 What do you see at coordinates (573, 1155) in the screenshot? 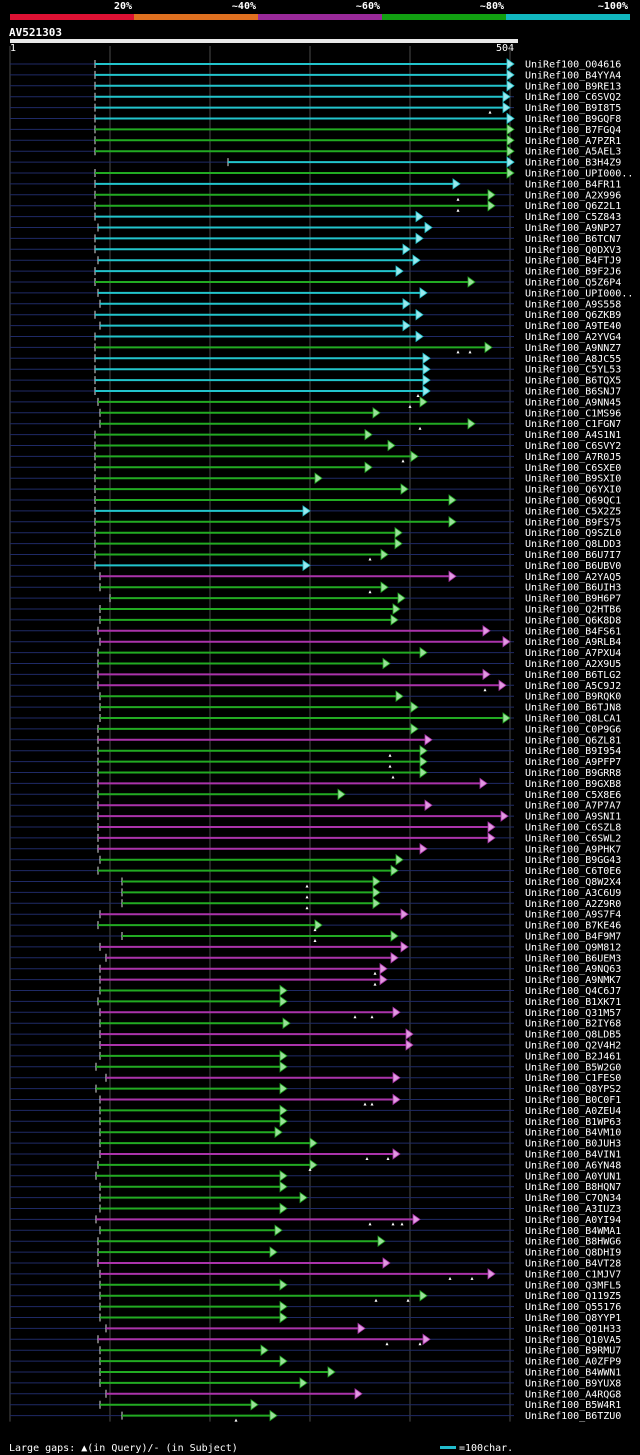
I see `hit-label: UniRef100_B4VIN1` at bounding box center [573, 1155].